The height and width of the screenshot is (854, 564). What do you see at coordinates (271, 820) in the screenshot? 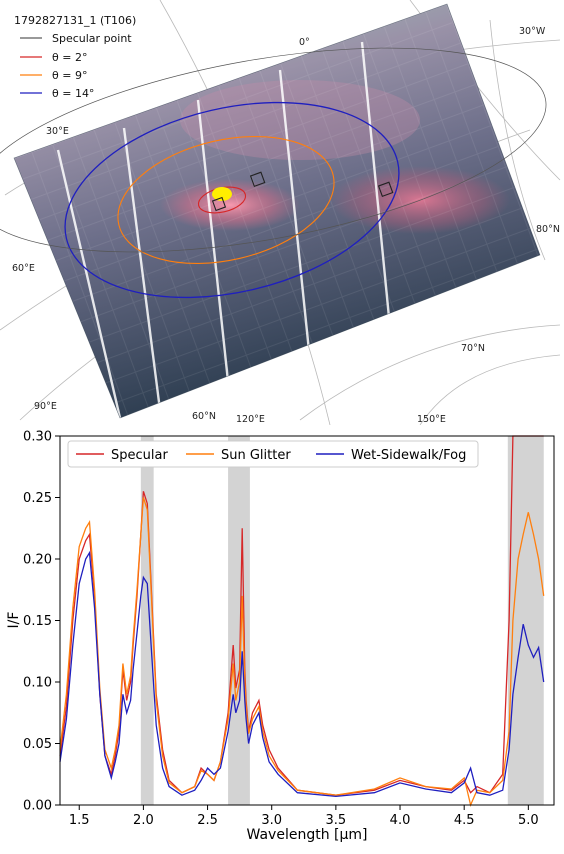
I see `x-tick-label: 3.0` at bounding box center [271, 820].